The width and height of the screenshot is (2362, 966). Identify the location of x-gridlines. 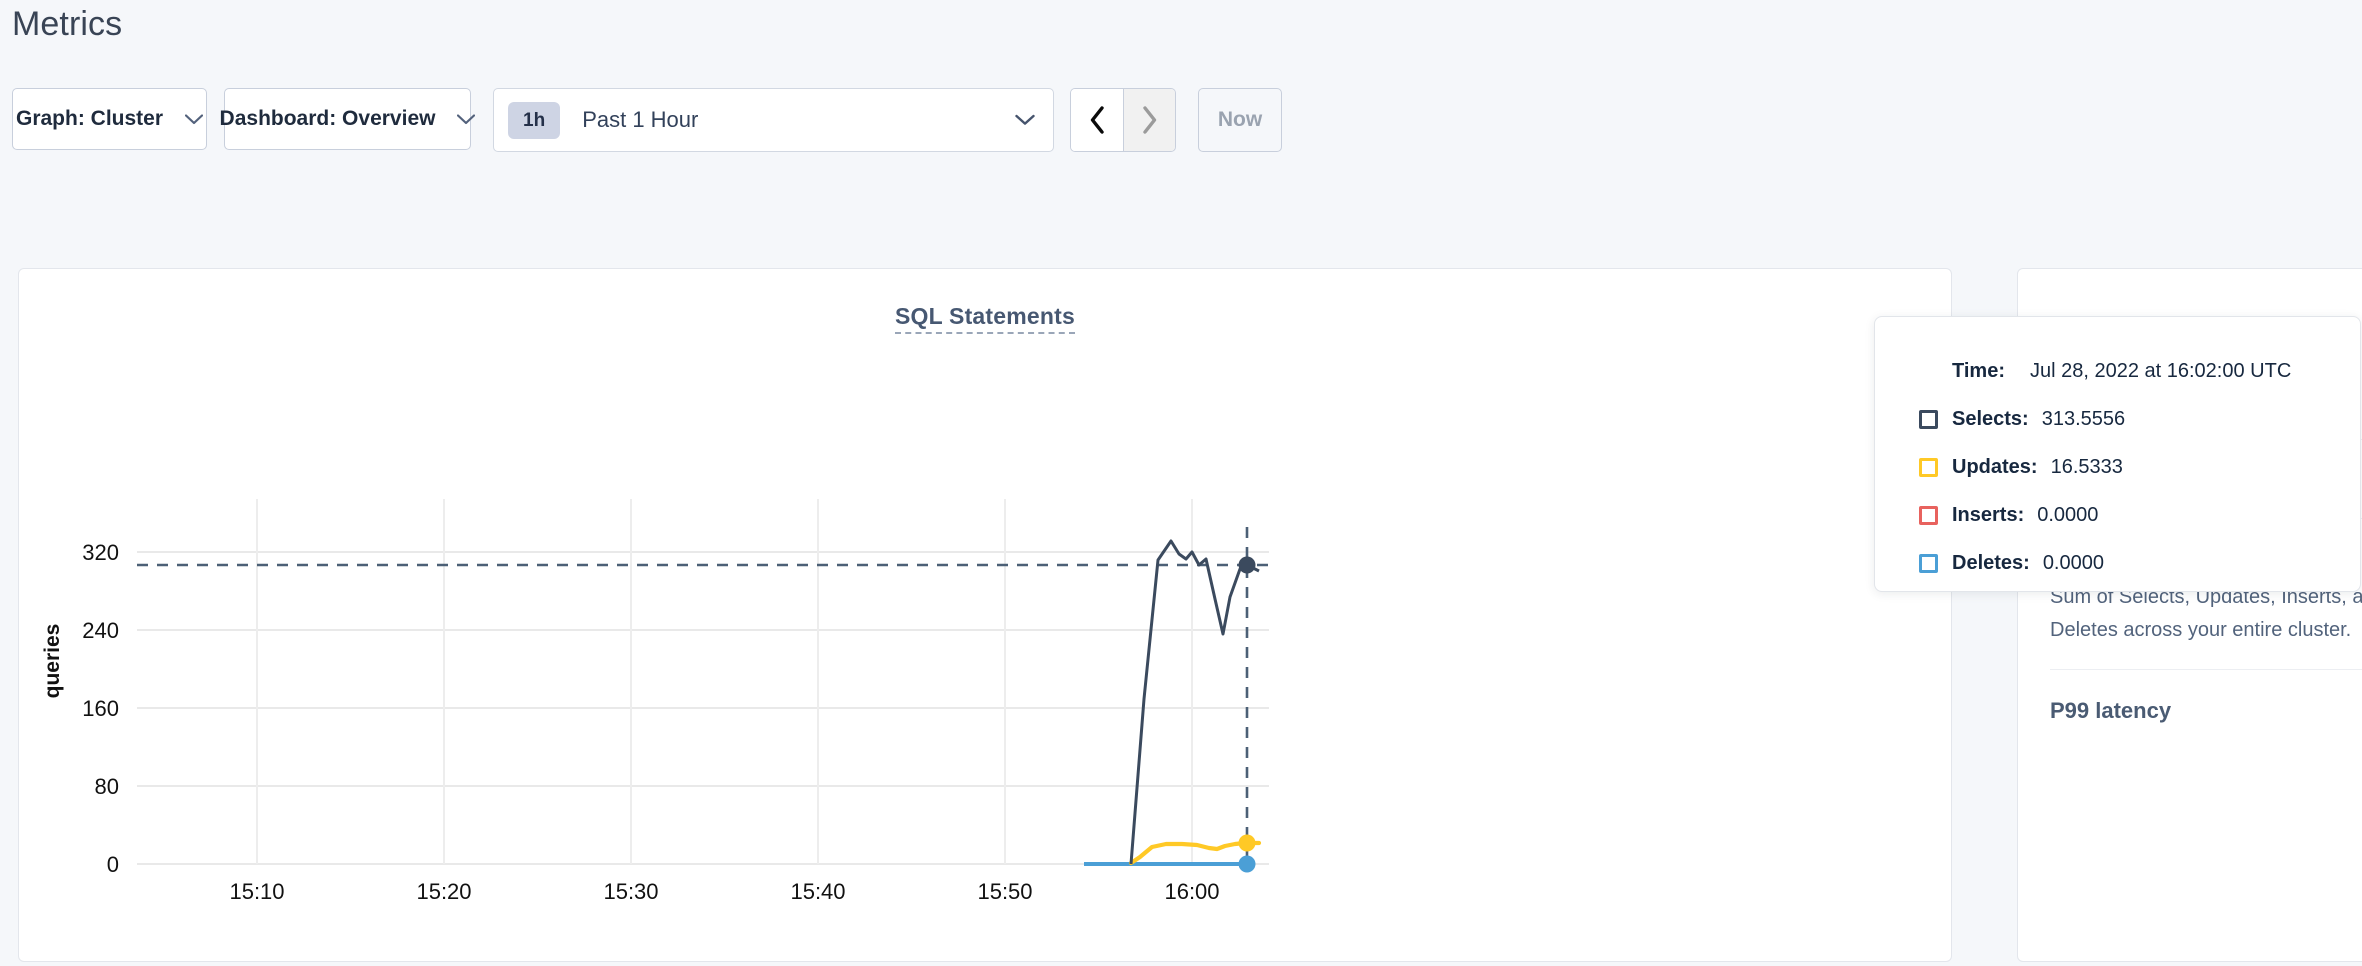
(724, 681).